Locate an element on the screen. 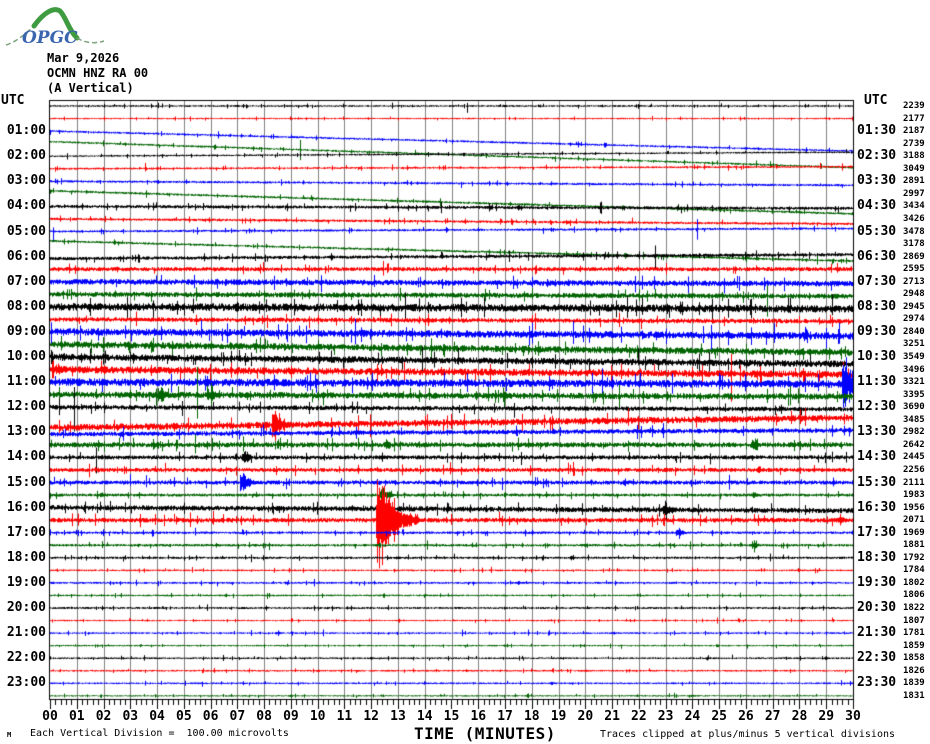 This screenshot has height=744, width=930. minute-label: 24 is located at coordinates (692, 716).